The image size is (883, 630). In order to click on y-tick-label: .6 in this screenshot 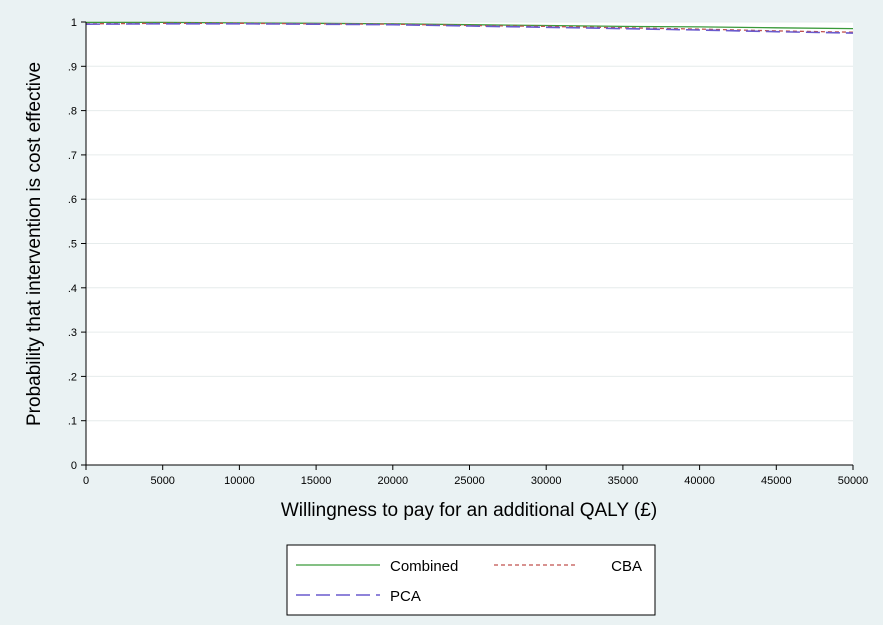, I will do `click(72, 200)`.